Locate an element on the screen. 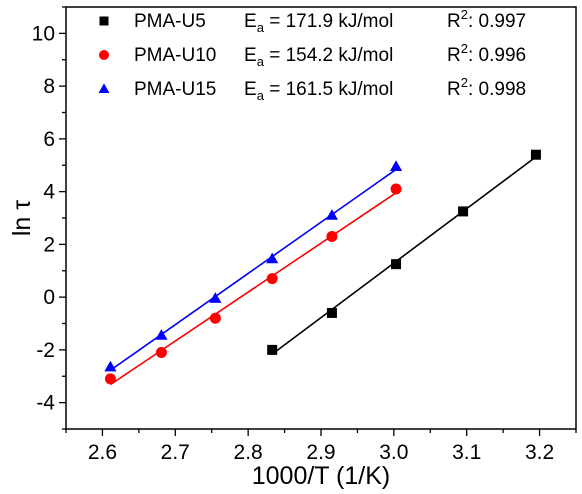  ea-value: = 161.5 kJ/mol is located at coordinates (328, 89).